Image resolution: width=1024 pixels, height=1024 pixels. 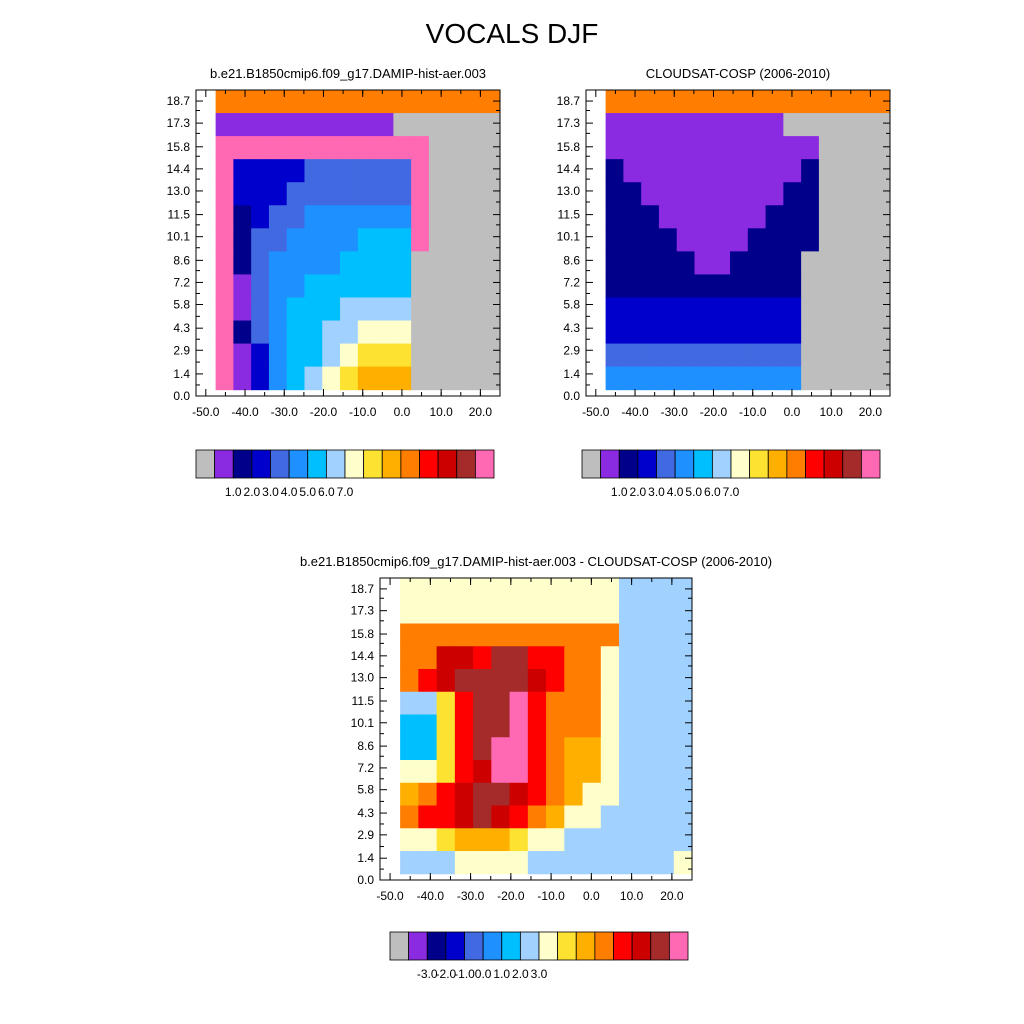 I want to click on x-tick-label: 10.0, so click(x=441, y=412).